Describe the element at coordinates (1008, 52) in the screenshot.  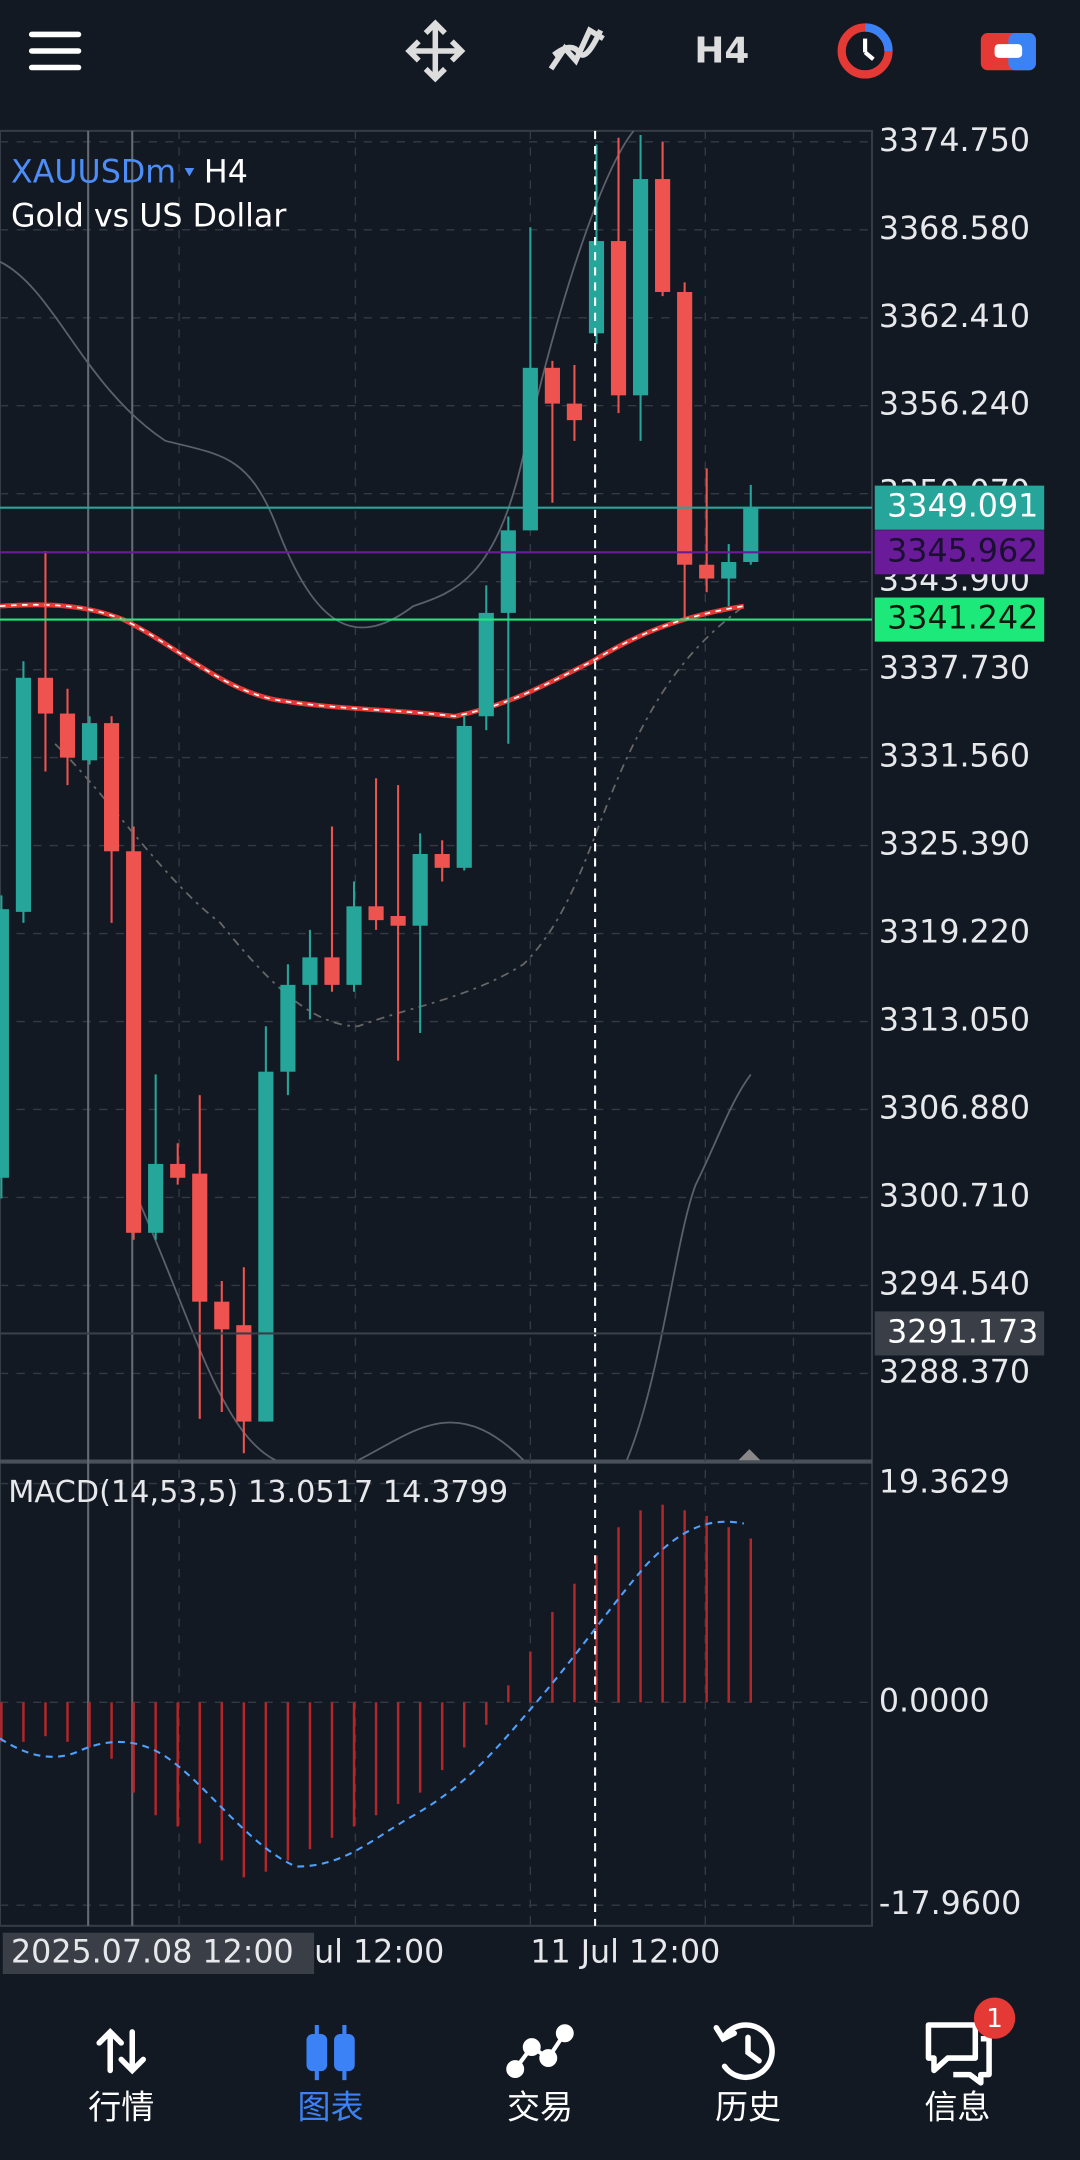
I see `one-click-button` at that location.